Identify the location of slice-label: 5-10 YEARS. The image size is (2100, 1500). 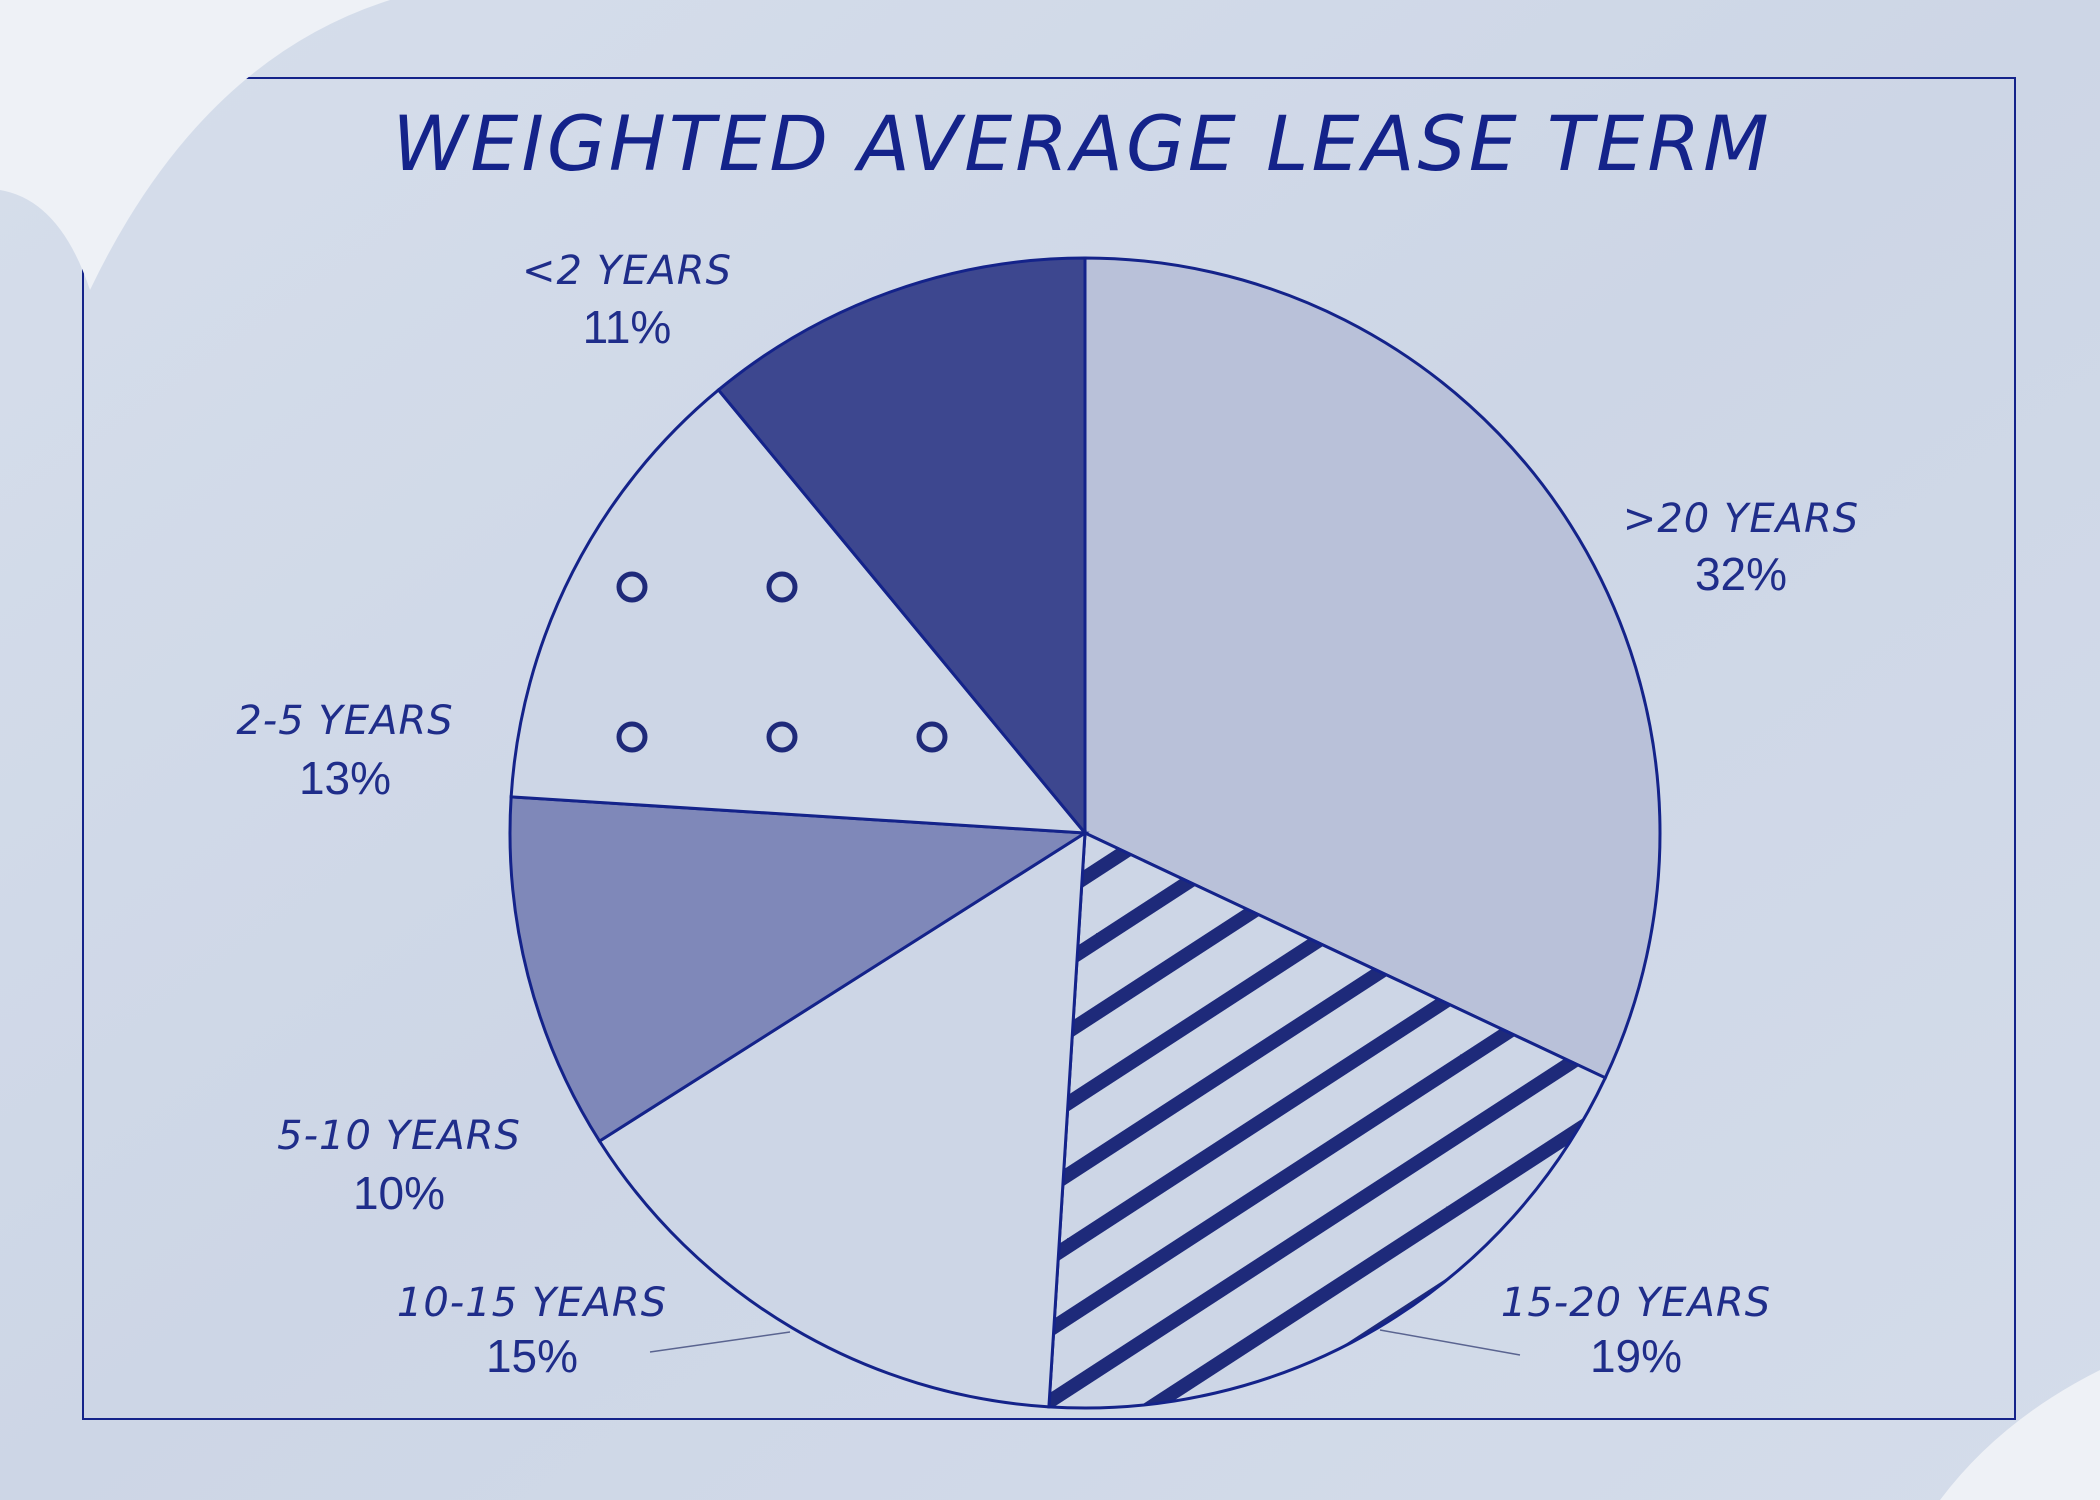
(399, 1136).